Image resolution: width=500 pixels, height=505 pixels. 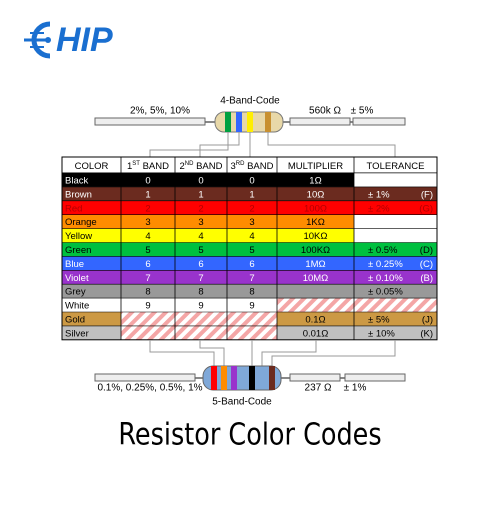 I want to click on tolerance: ± 0.25%, so click(x=385, y=264).